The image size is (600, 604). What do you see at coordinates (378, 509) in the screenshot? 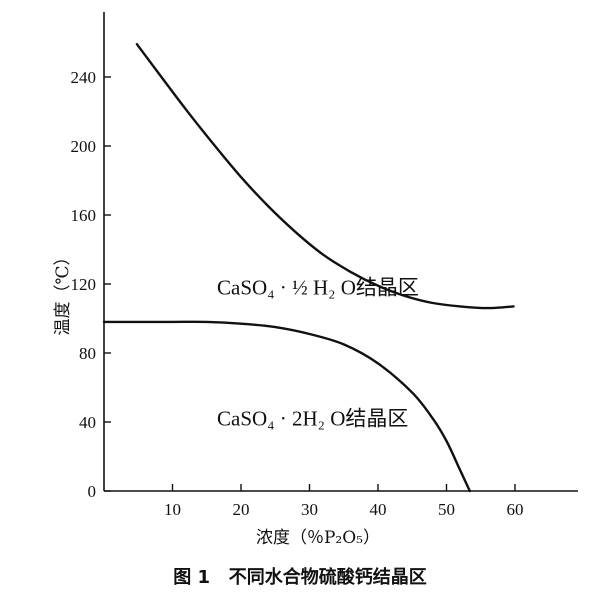
I see `x-tick-label: 40` at bounding box center [378, 509].